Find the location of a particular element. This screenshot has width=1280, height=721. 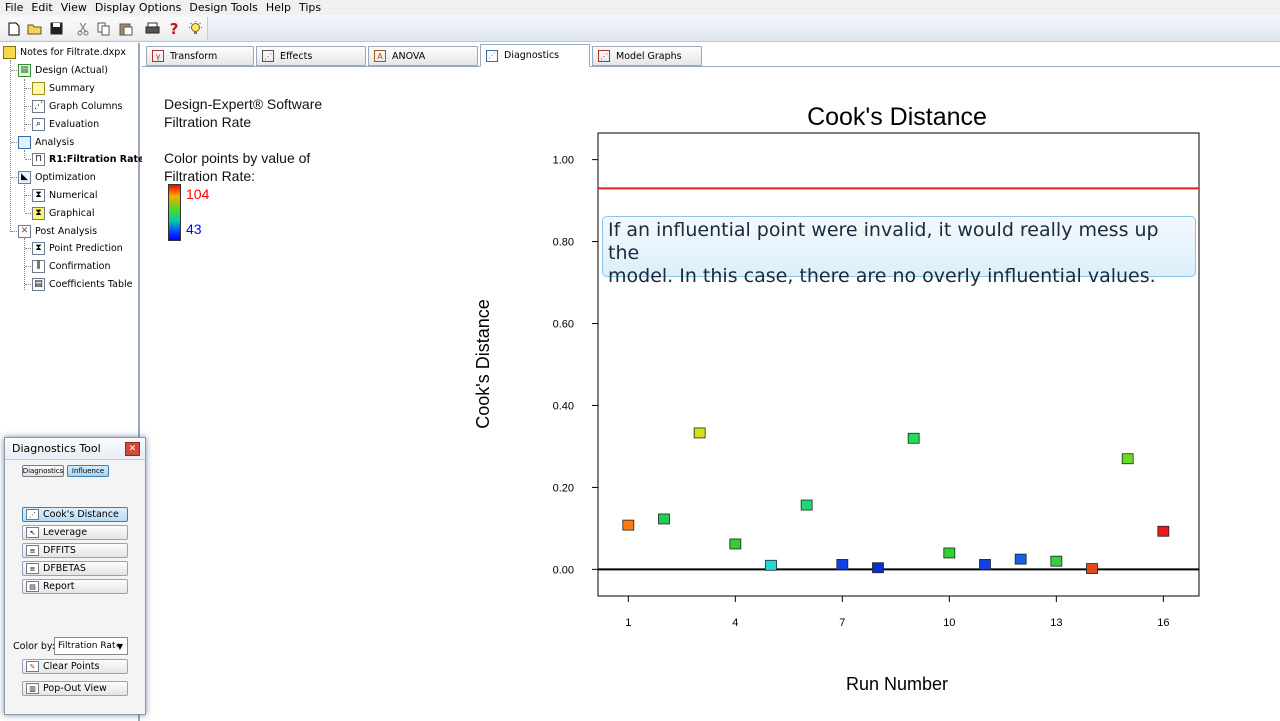

summary-icon is located at coordinates (38, 88).